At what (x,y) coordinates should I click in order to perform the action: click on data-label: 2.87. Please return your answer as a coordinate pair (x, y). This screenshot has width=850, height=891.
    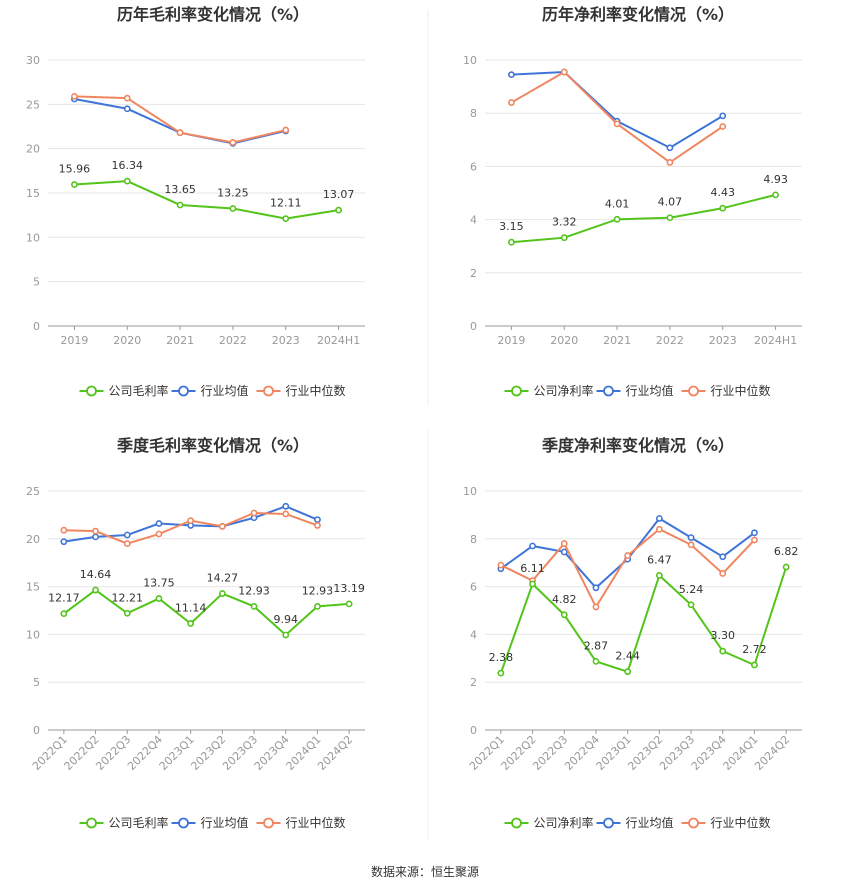
    Looking at the image, I should click on (596, 645).